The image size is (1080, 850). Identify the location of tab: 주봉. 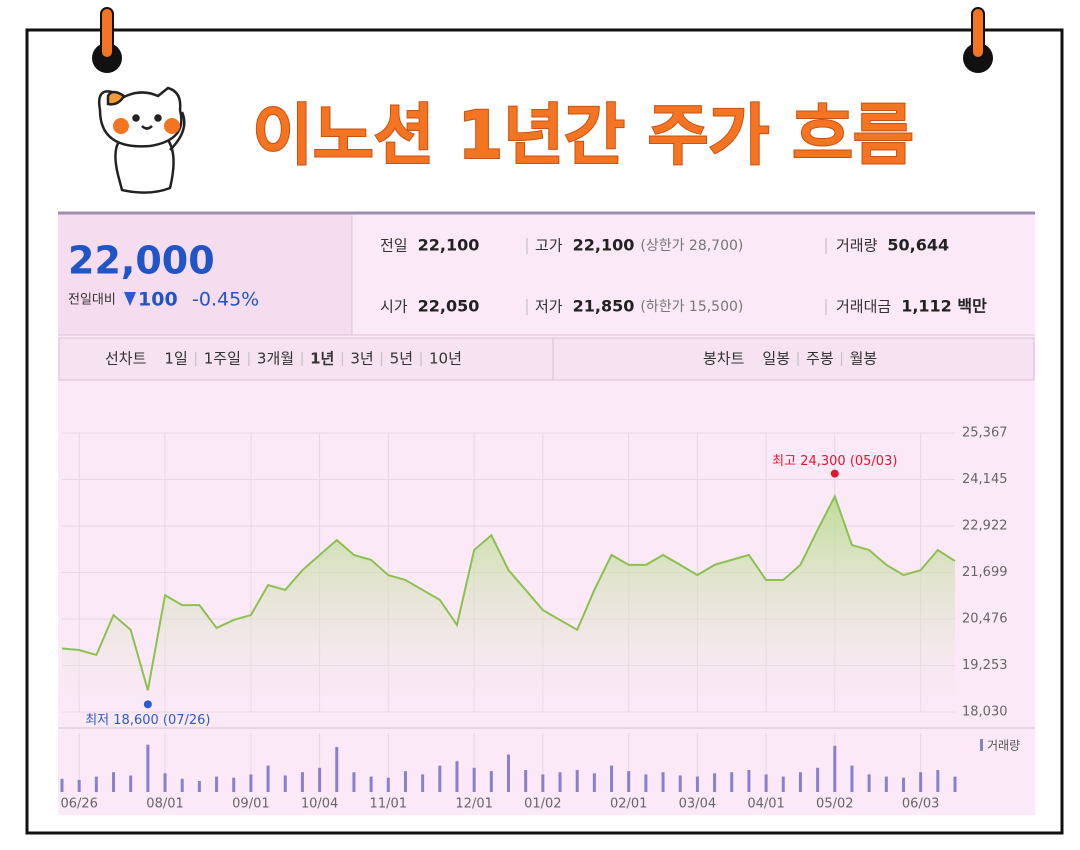
(820, 359).